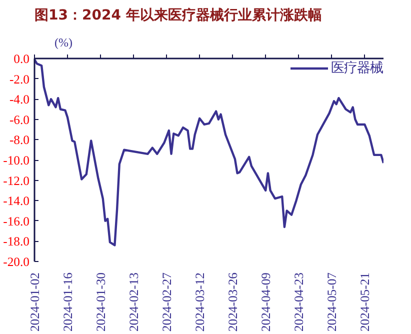 Image resolution: width=411 pixels, height=334 pixels. I want to click on chart-title: 图13：2024 年以来医疗器械行业累计涨跌幅, so click(178, 15).